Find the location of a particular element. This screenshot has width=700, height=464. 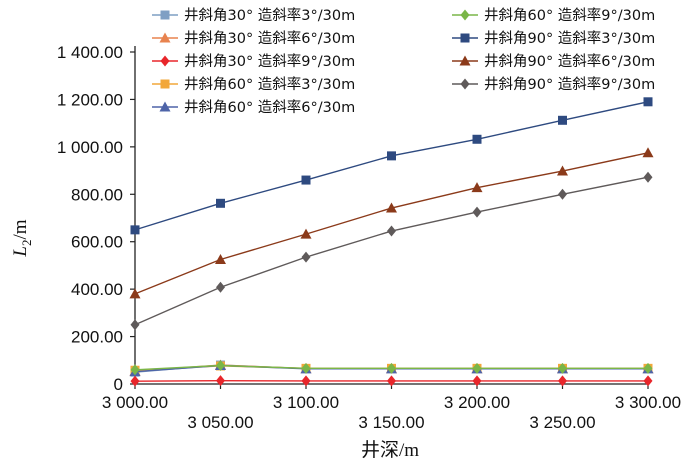

legend-item-6: 井斜角60° 造斜率9°/30m is located at coordinates (553, 15).